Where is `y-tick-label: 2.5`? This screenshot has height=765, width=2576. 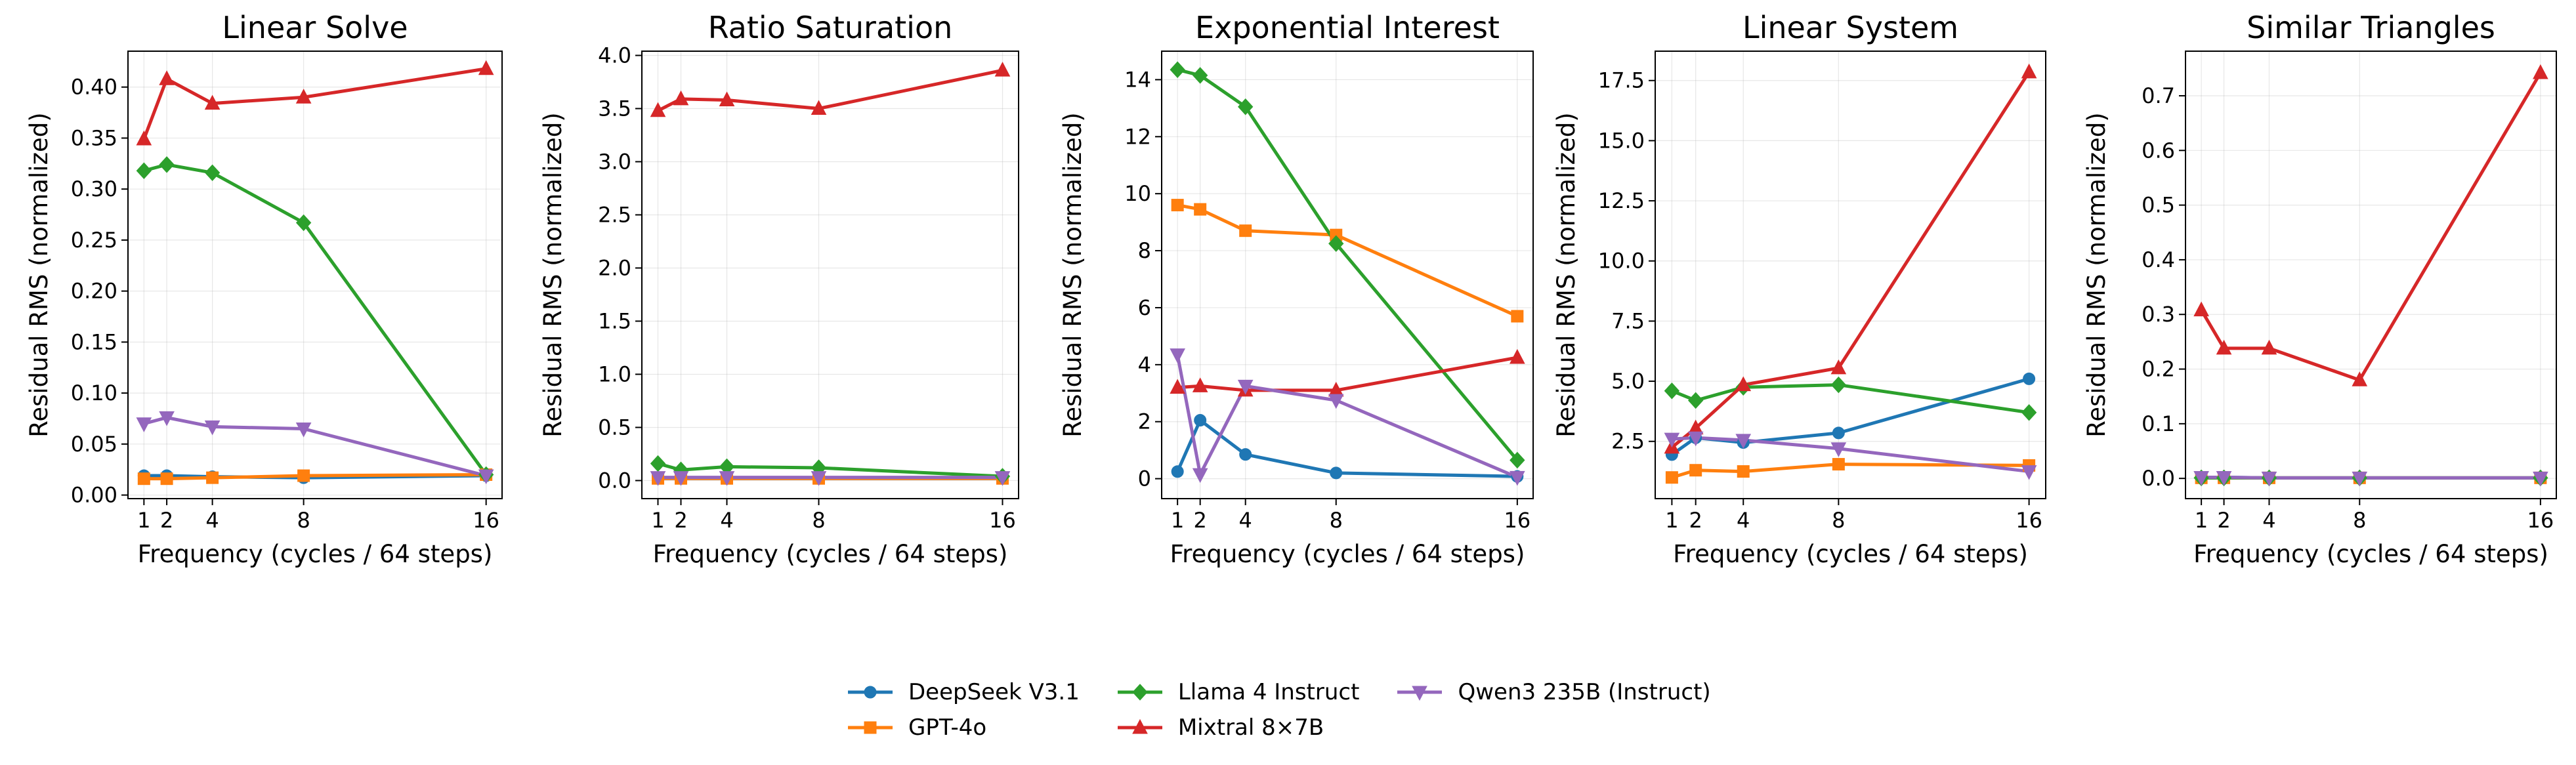
y-tick-label: 2.5 is located at coordinates (1628, 441).